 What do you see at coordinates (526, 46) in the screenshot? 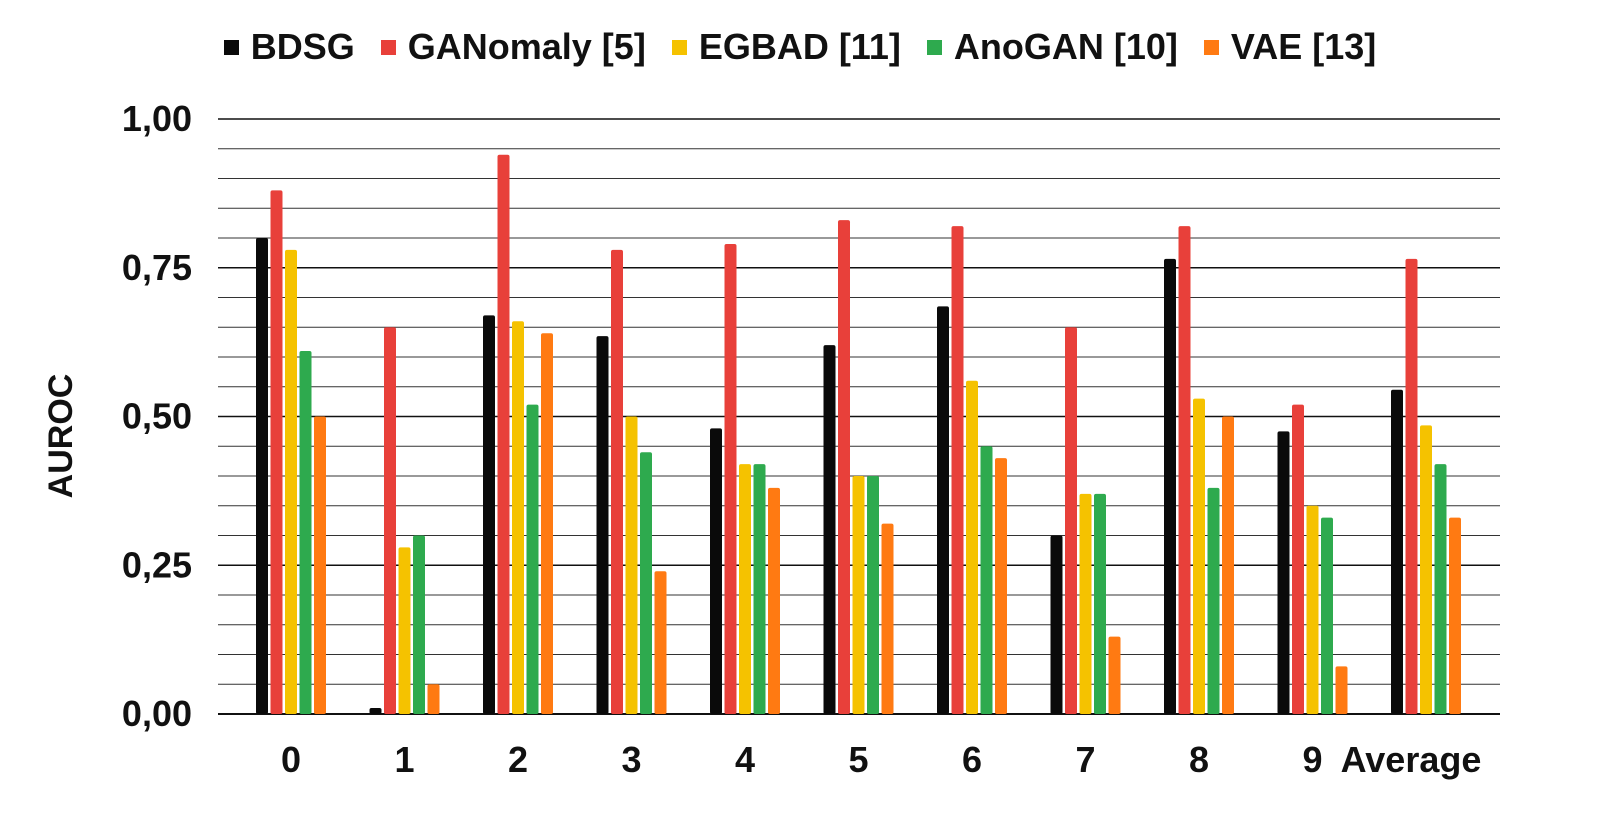
I see `legend-label: GANomaly [5]` at bounding box center [526, 46].